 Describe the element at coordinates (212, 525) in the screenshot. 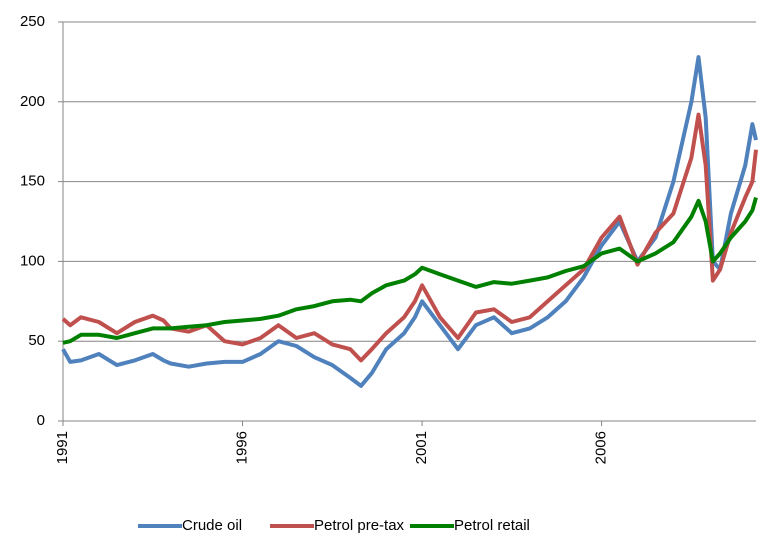

I see `legend-label: Crude oil` at that location.